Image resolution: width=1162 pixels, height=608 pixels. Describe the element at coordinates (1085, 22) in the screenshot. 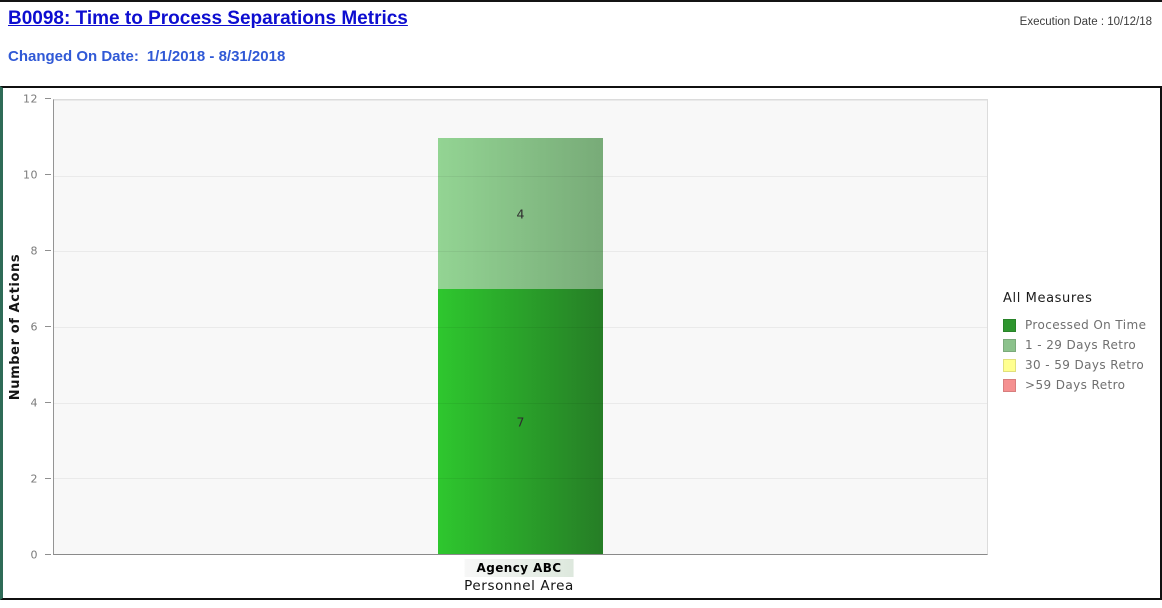

I see `execution-date: Execution Date : 10/12/18` at that location.